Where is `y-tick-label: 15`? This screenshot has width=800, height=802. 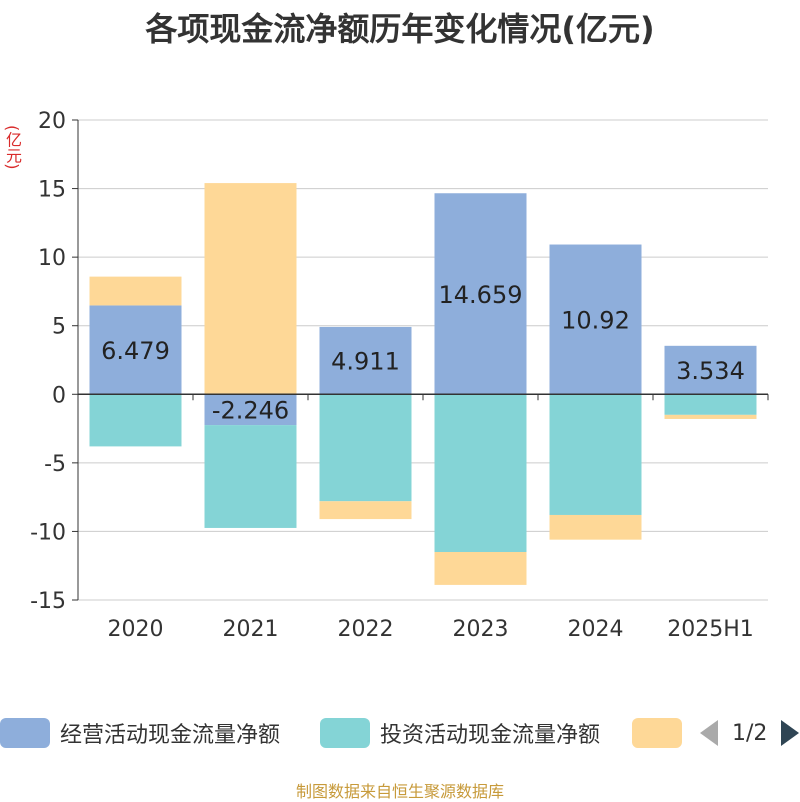 y-tick-label: 15 is located at coordinates (52, 190).